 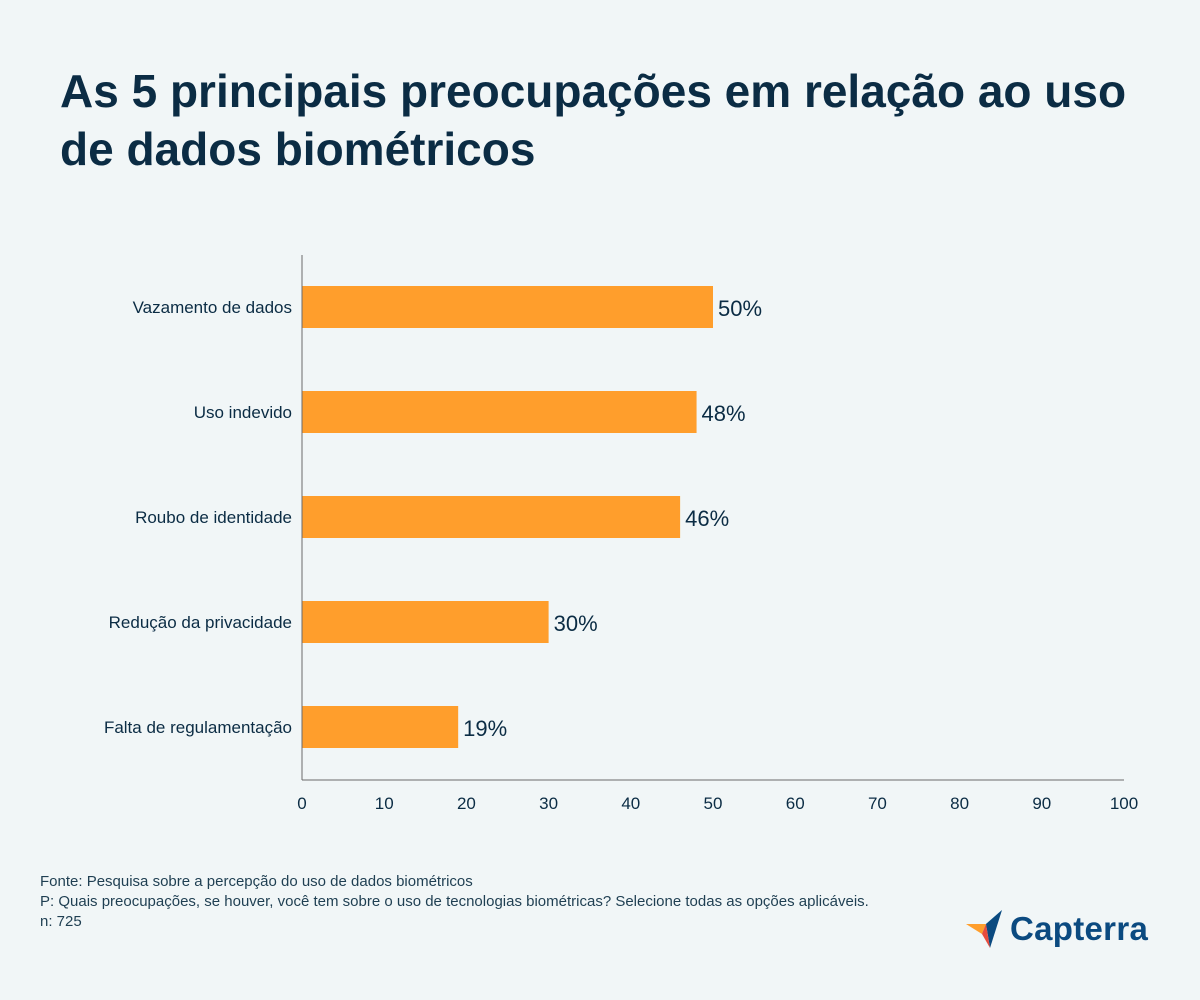 What do you see at coordinates (630, 803) in the screenshot?
I see `x-tick-label: 40` at bounding box center [630, 803].